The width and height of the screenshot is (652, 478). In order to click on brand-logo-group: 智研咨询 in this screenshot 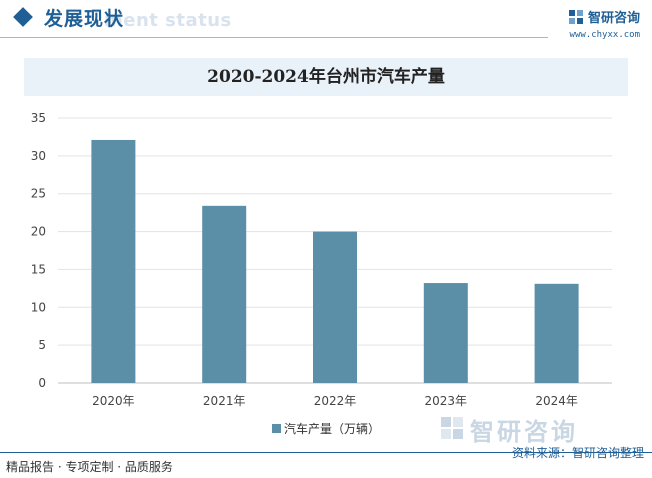, I will do `click(604, 16)`.